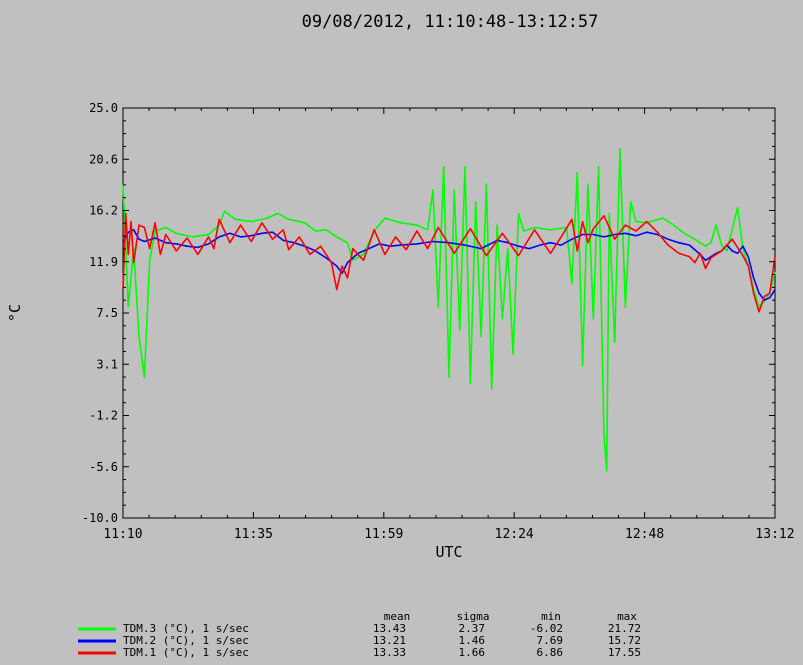 This screenshot has width=803, height=665. What do you see at coordinates (627, 616) in the screenshot?
I see `legend-header-max: max` at bounding box center [627, 616].